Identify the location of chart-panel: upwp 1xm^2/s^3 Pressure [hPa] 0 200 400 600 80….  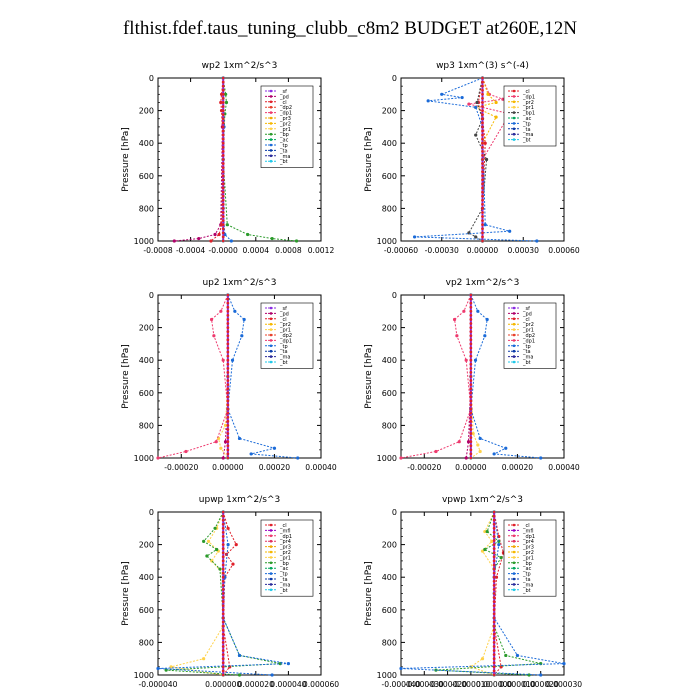
(230, 592).